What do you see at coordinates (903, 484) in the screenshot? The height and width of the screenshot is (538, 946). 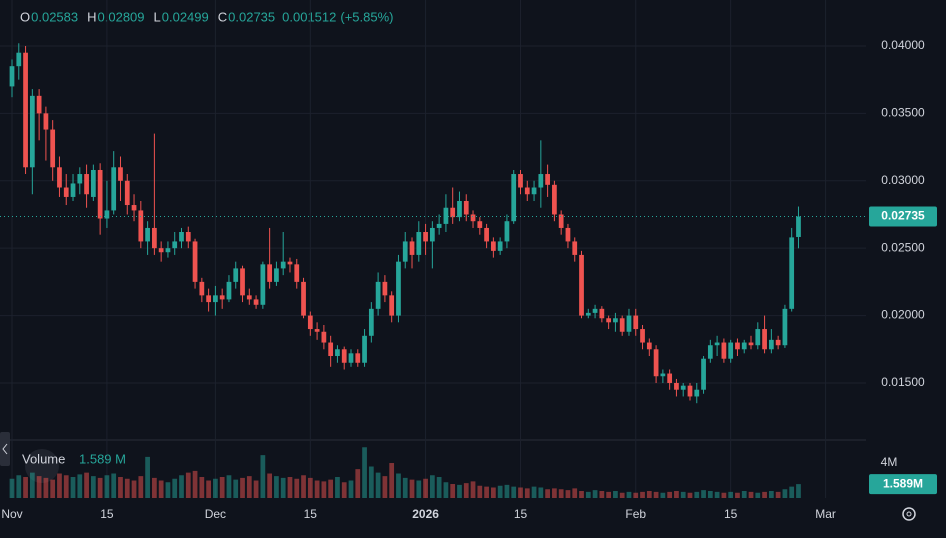 I see `volume-tag` at bounding box center [903, 484].